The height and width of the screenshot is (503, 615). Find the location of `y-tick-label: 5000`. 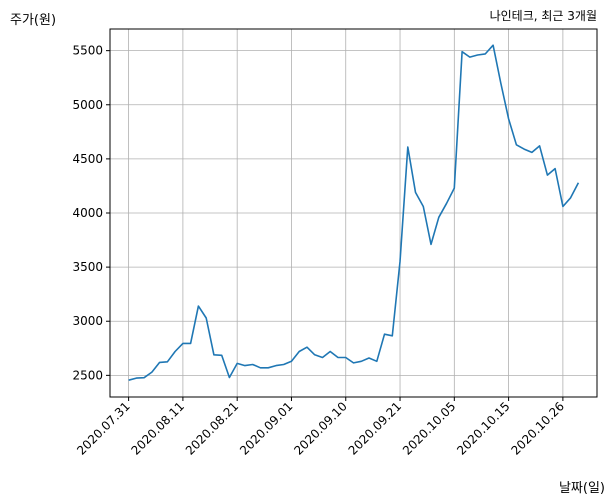

y-tick-label: 5000 is located at coordinates (87, 105).